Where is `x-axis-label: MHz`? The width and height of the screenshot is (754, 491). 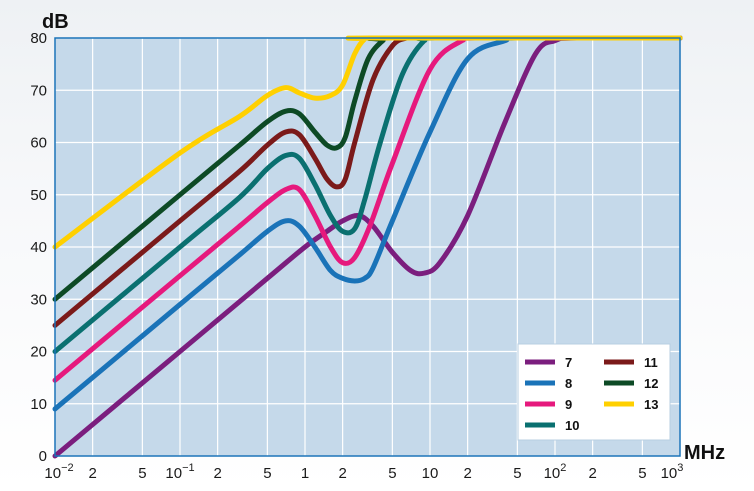 x-axis-label: MHz is located at coordinates (704, 453).